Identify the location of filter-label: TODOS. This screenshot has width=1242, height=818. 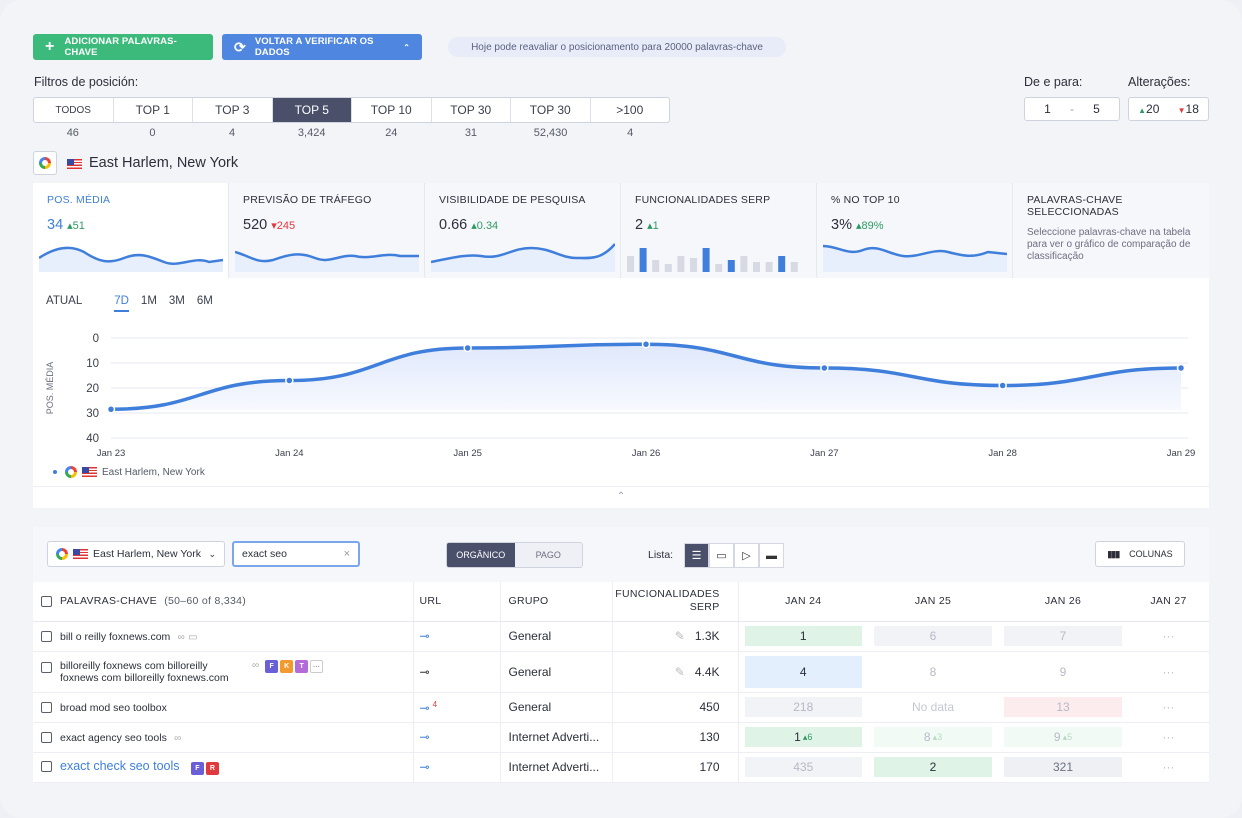
(73, 110).